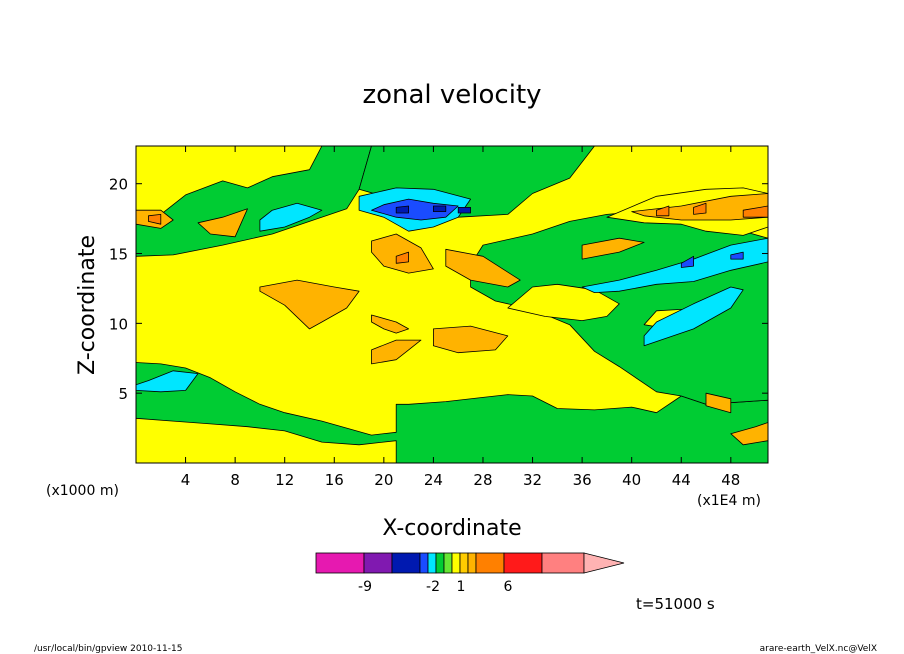 Image resolution: width=904 pixels, height=654 pixels. I want to click on y-tick-label: 5, so click(123, 394).